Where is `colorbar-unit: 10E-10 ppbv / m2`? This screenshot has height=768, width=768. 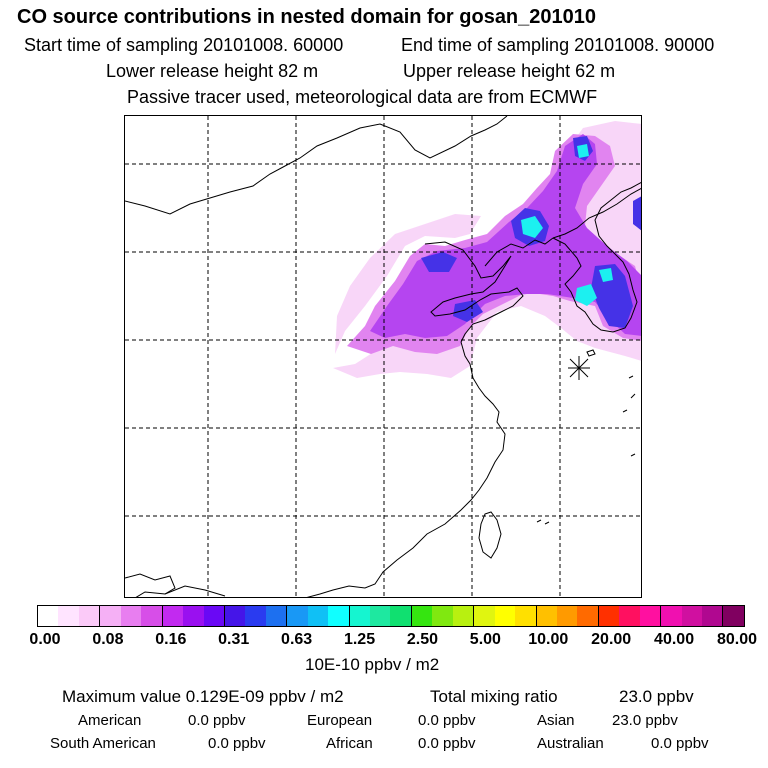 colorbar-unit: 10E-10 ppbv / m2 is located at coordinates (372, 664).